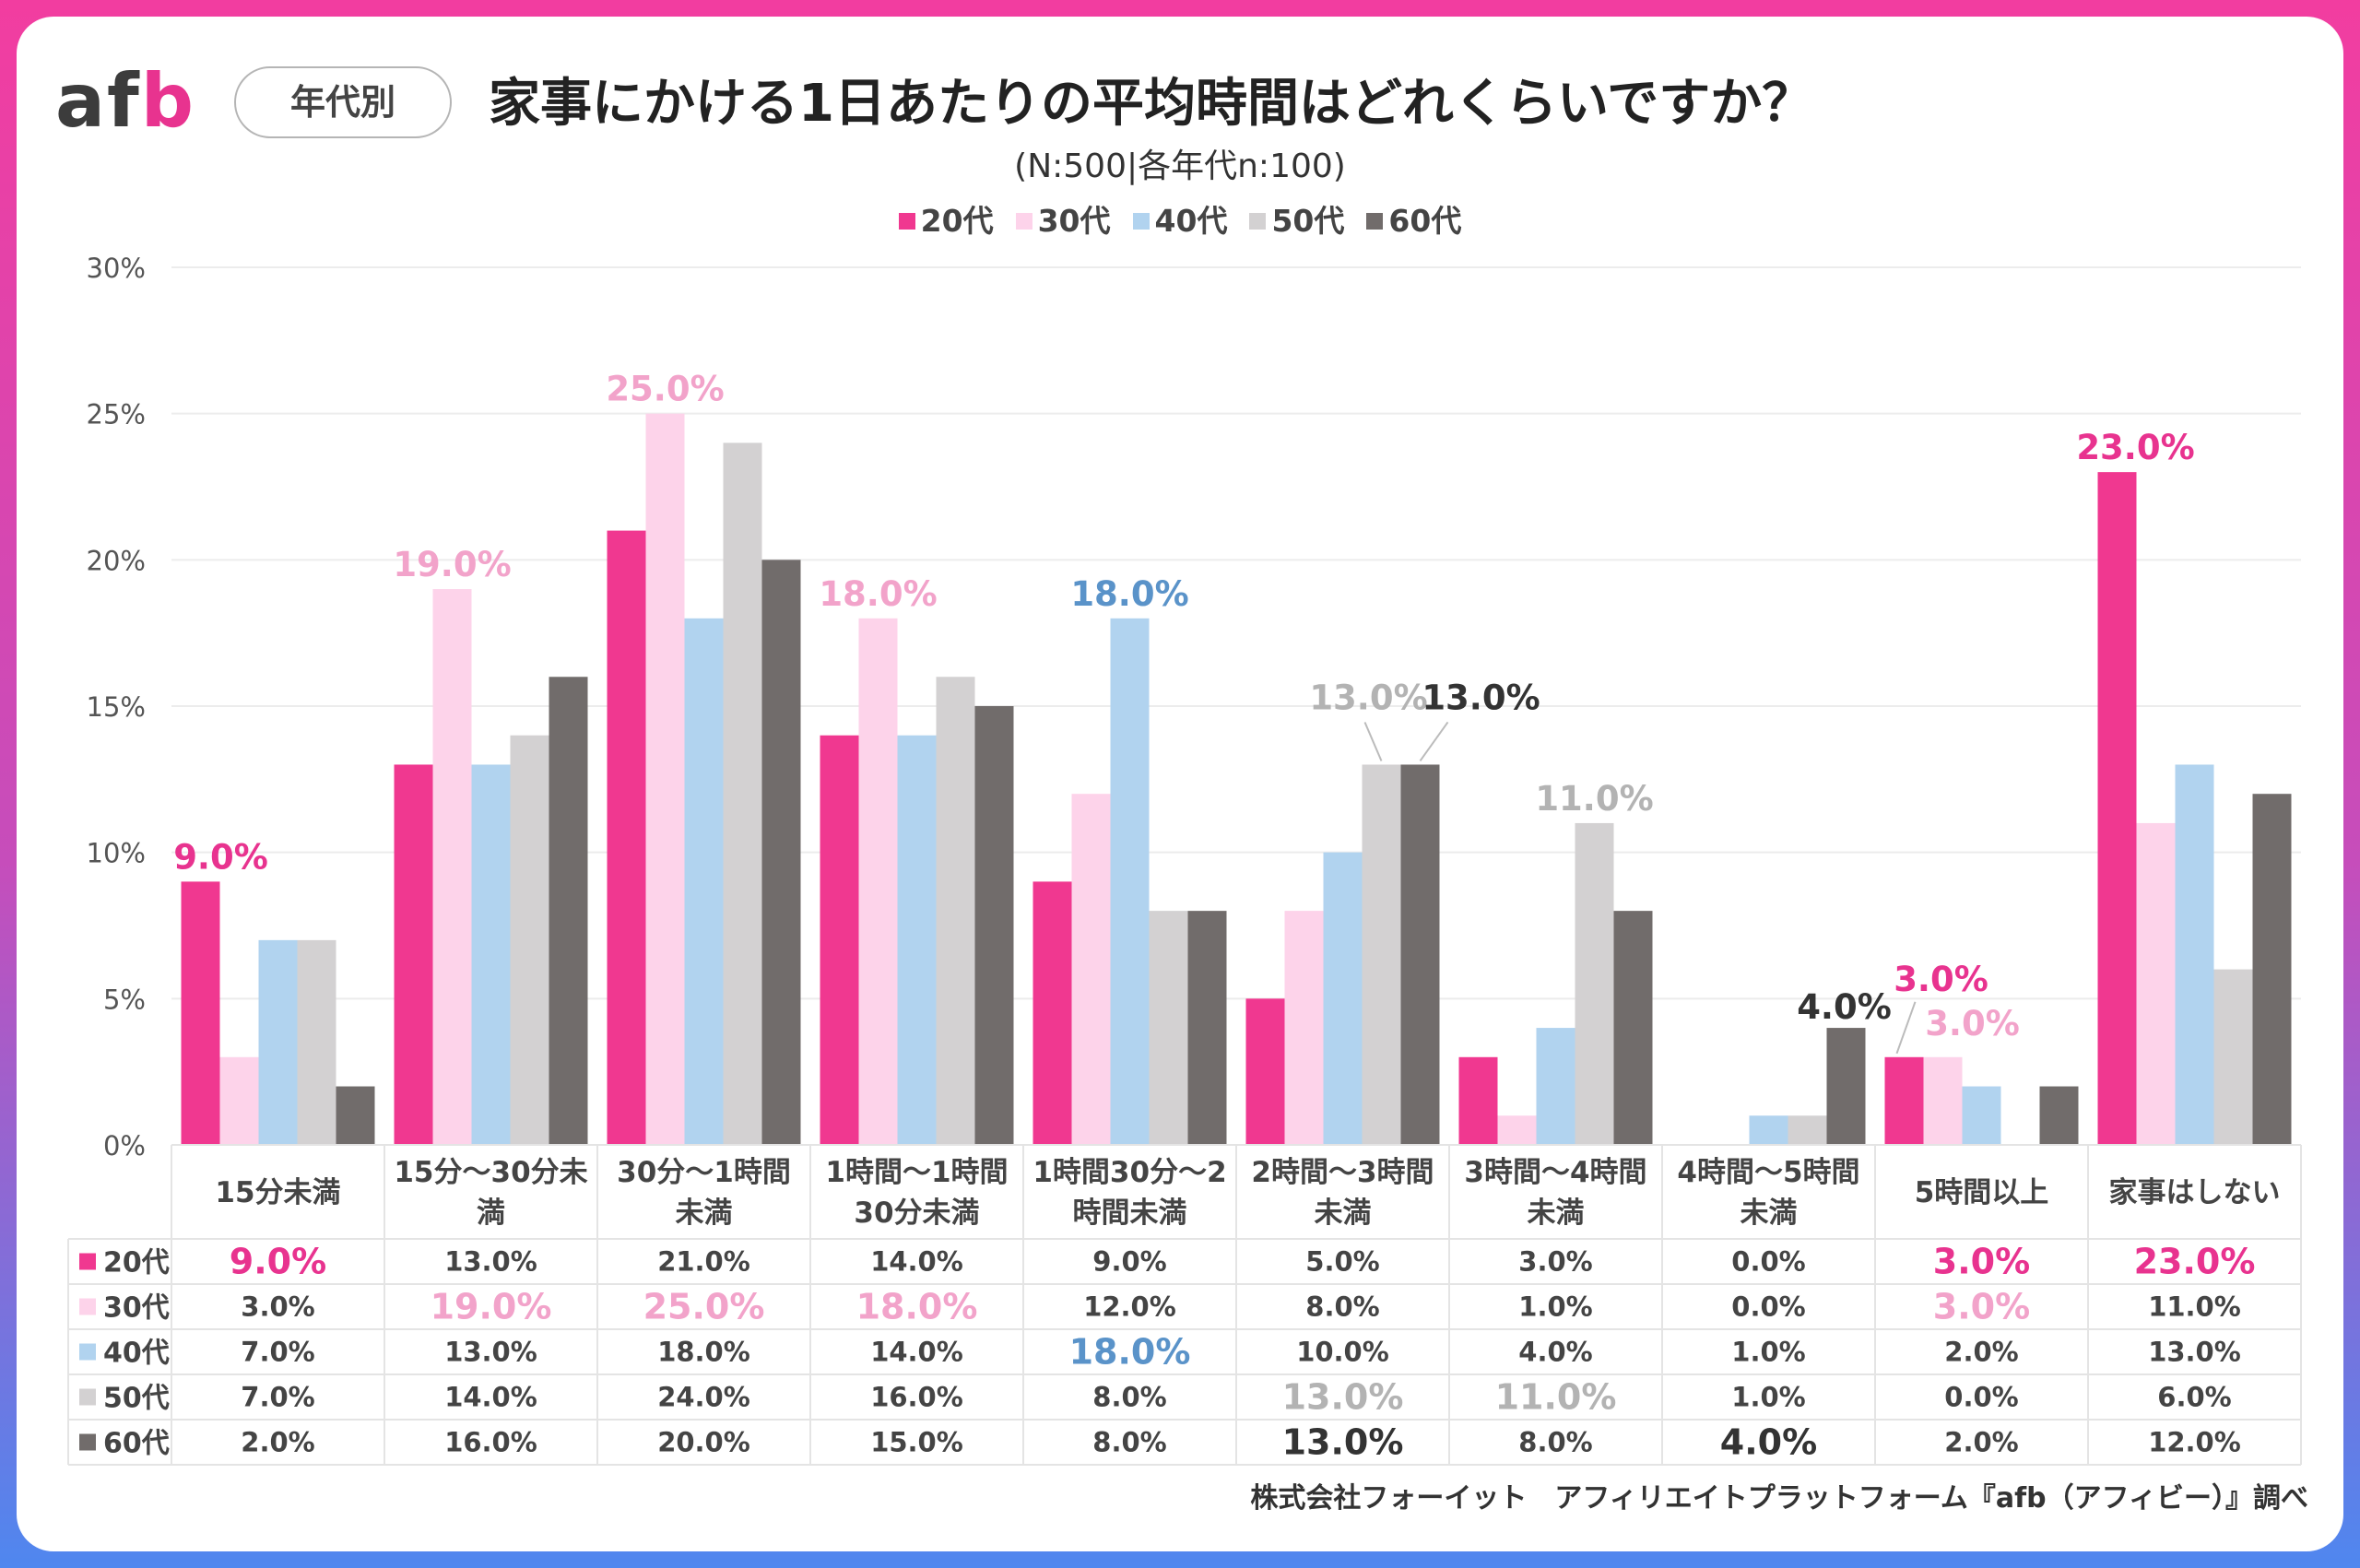  I want to click on legend-label: 20代, so click(957, 221).